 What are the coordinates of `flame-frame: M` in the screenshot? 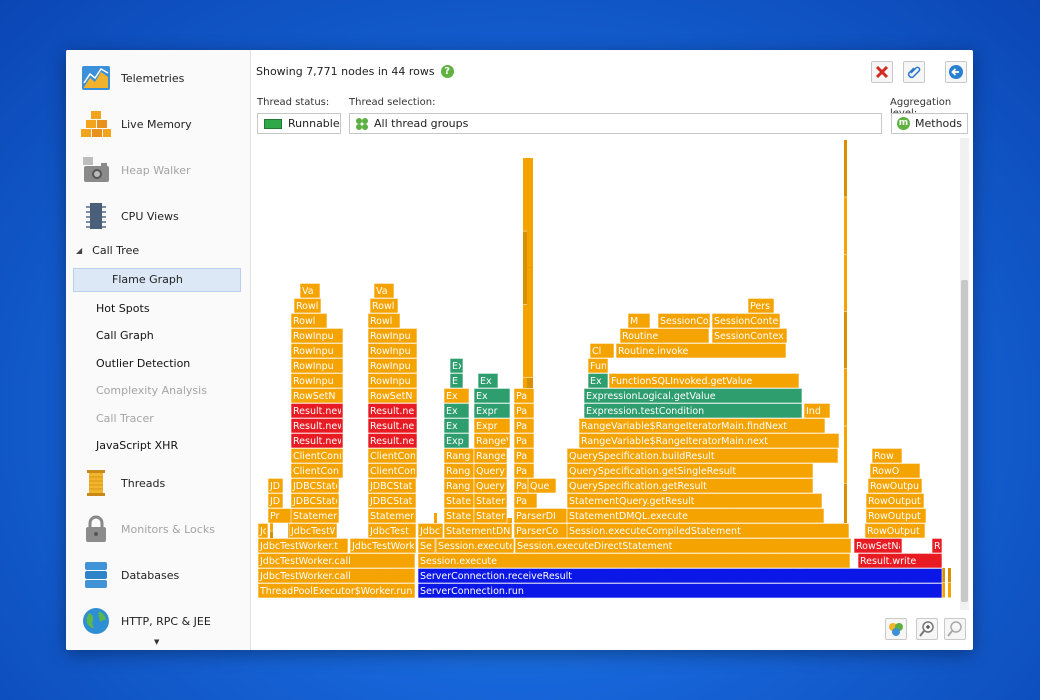 It's located at (639, 321).